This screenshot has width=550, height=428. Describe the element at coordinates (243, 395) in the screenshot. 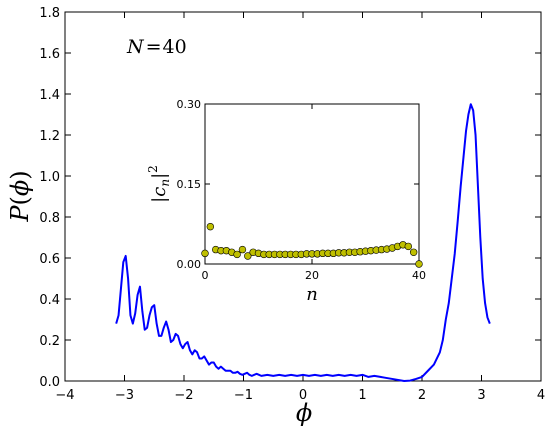

I see `x-tick-label: −1` at that location.